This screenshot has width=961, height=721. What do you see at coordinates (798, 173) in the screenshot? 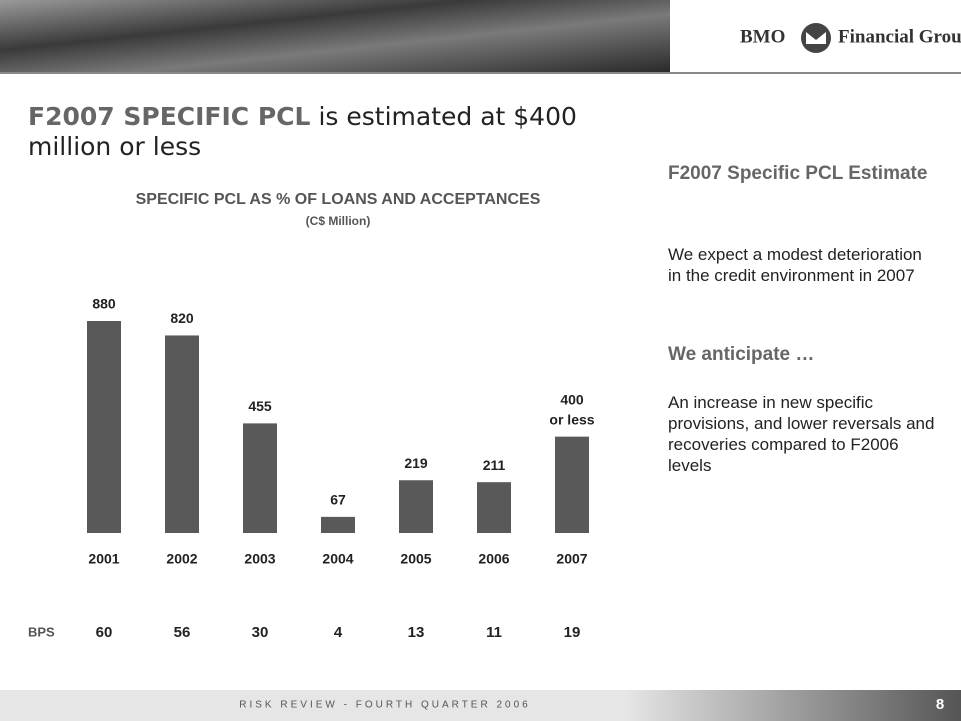
I see `side-heading: F2007 Specific PCL Estimate` at bounding box center [798, 173].